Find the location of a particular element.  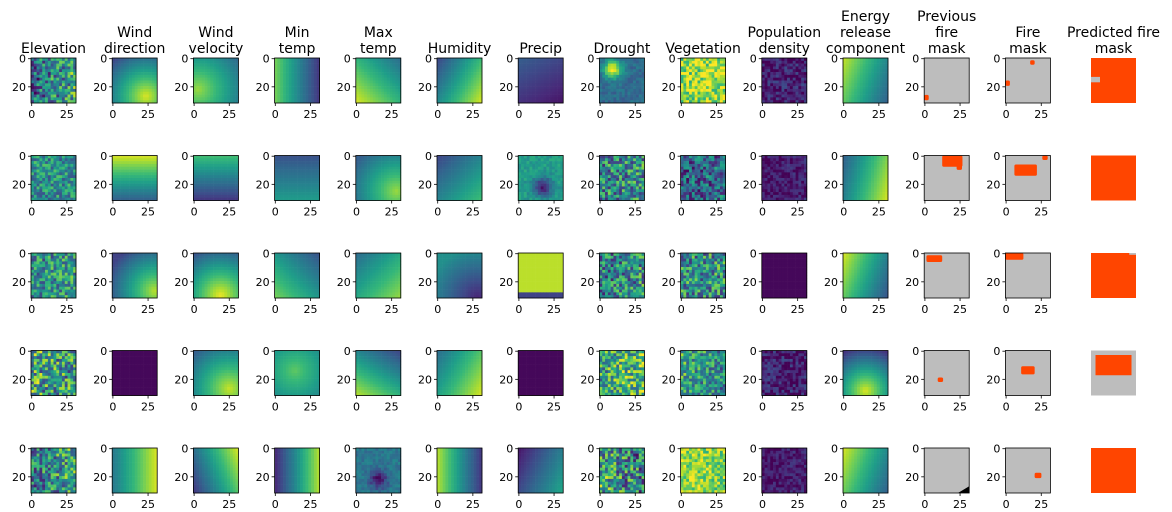

y-tick-label: 0 is located at coordinates (509, 156).